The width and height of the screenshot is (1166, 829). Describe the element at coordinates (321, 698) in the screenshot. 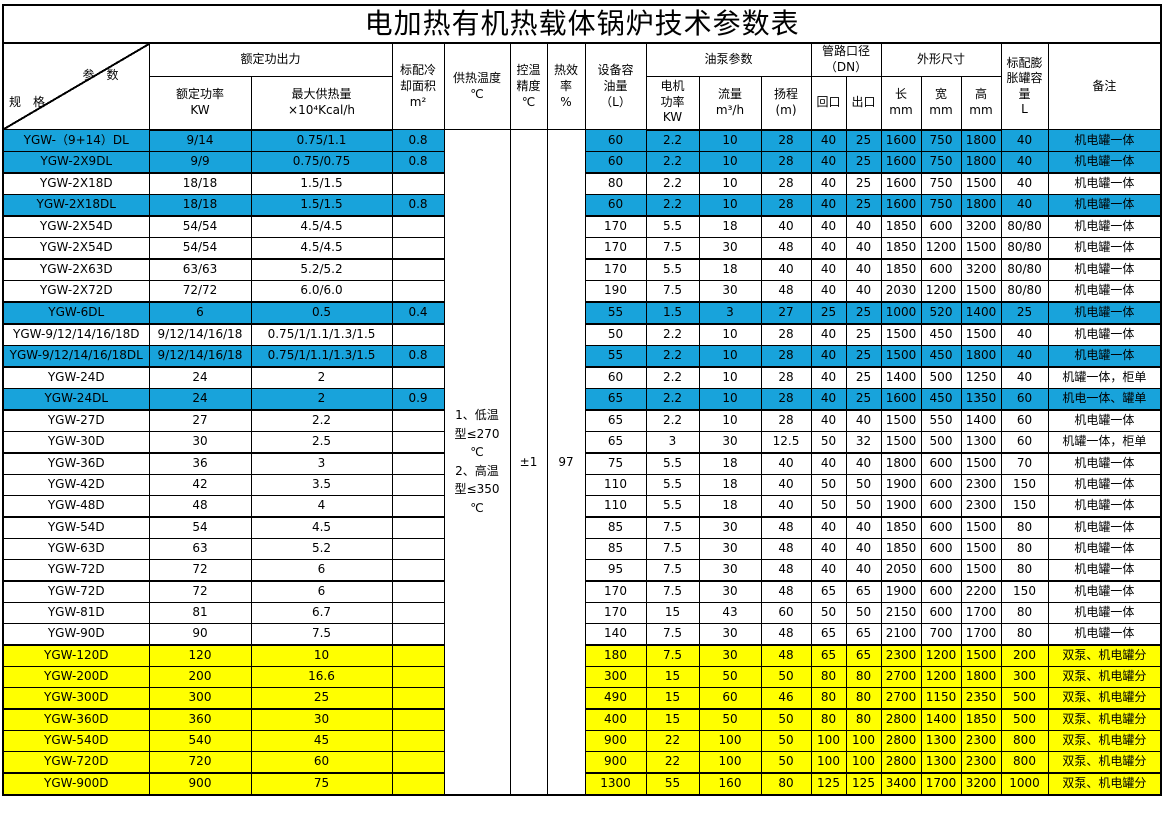

I see `cell-max-heat: 25` at that location.